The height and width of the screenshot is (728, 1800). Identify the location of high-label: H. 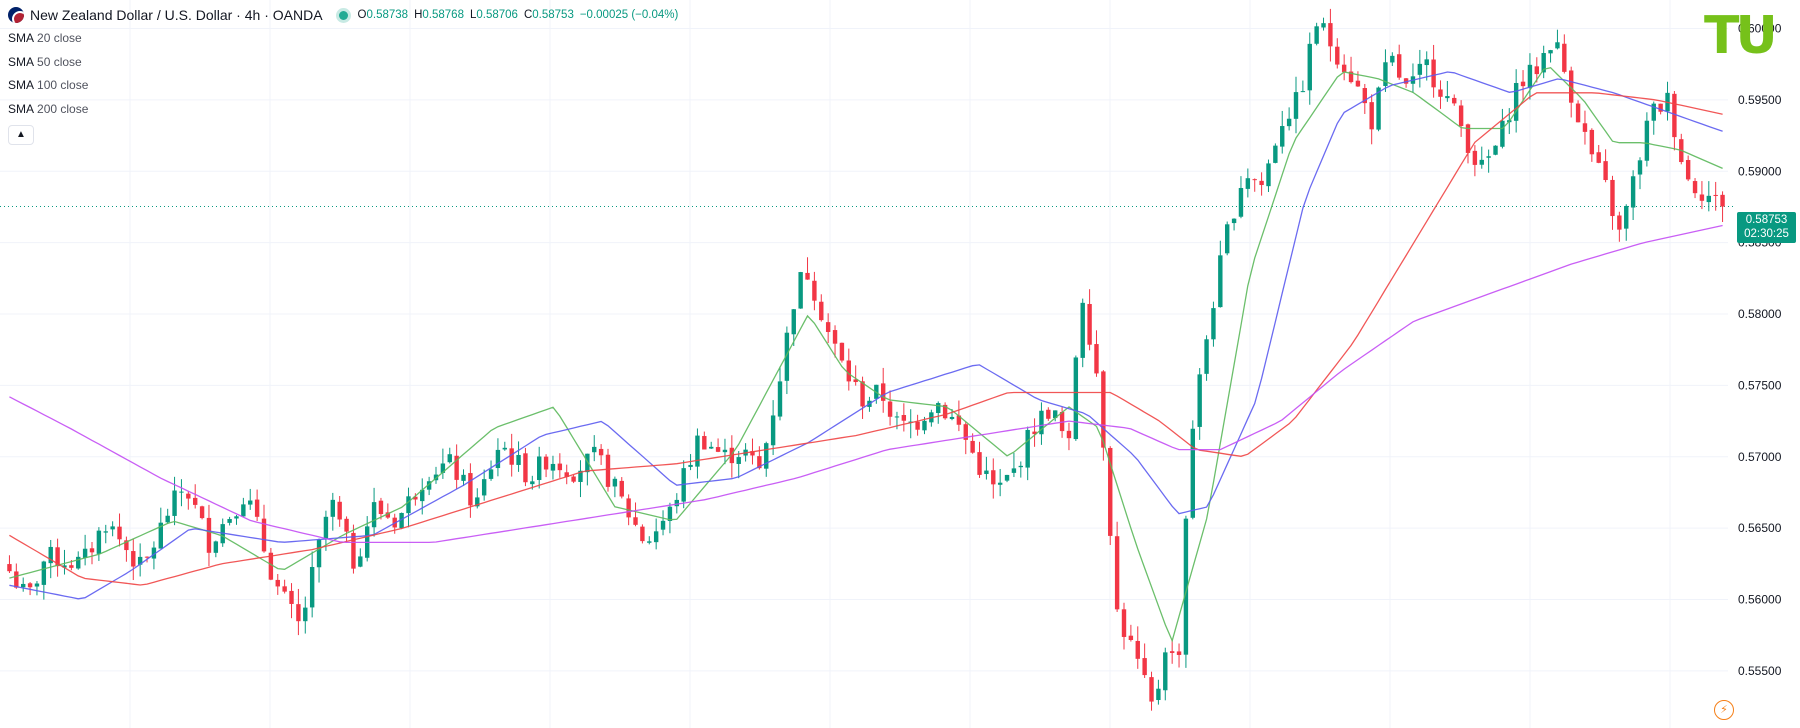
(418, 15).